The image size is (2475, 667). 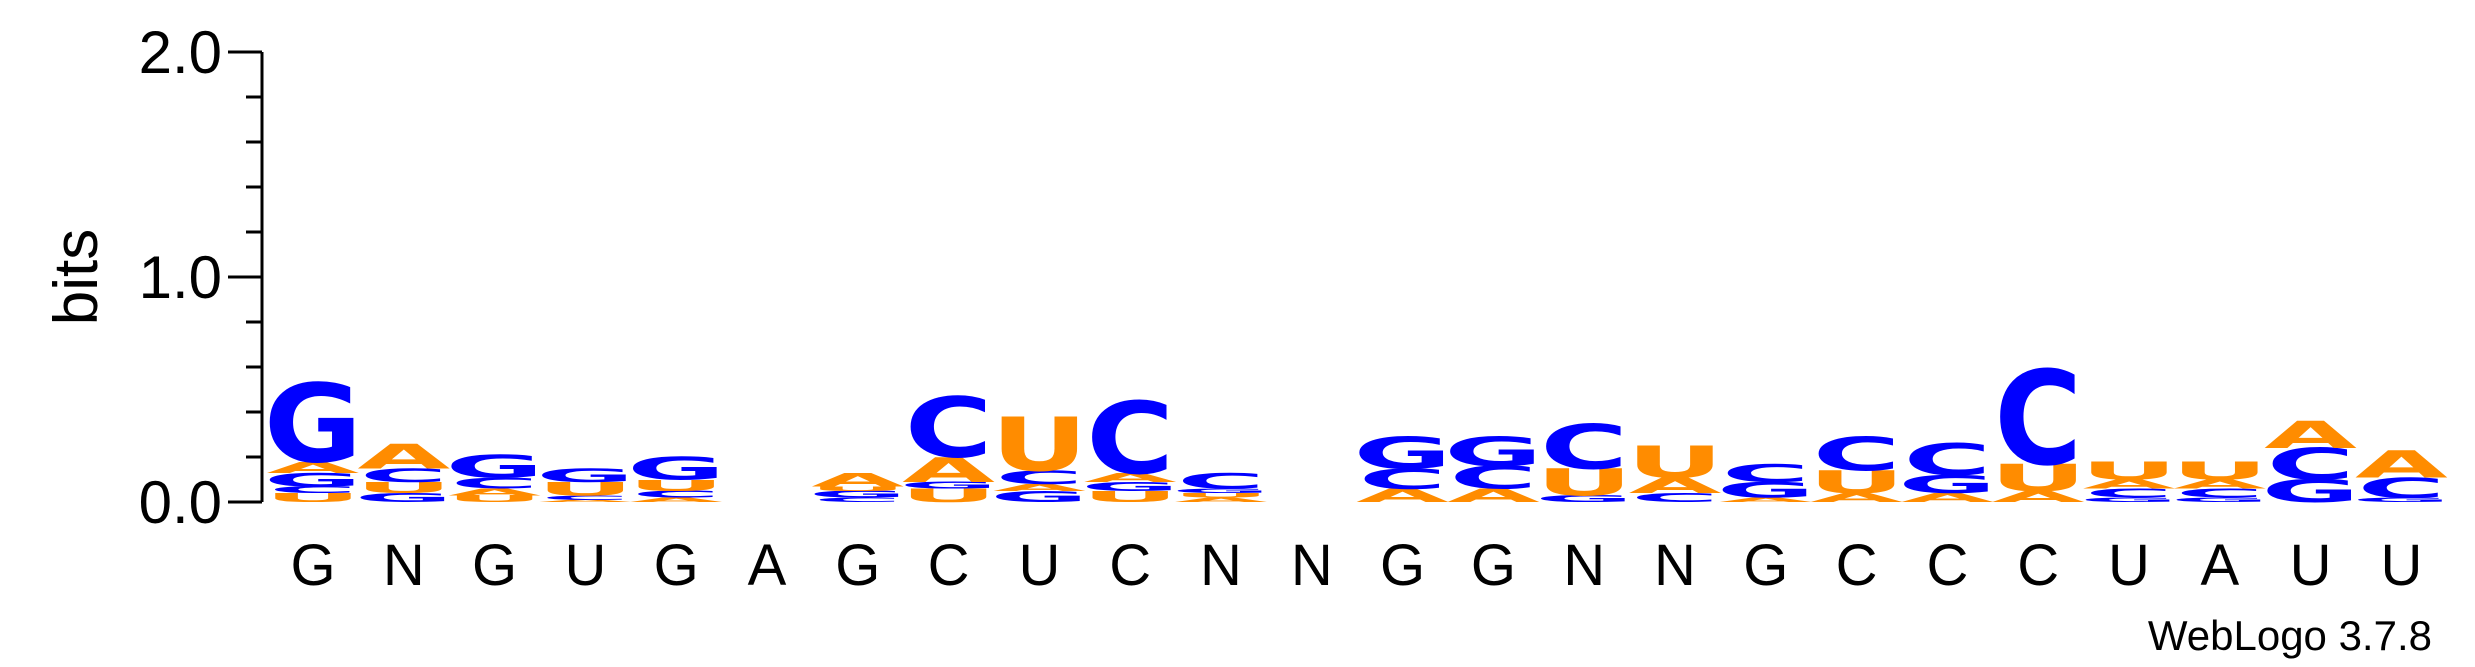 What do you see at coordinates (180, 52) in the screenshot?
I see `y-tick-label: 2.0` at bounding box center [180, 52].